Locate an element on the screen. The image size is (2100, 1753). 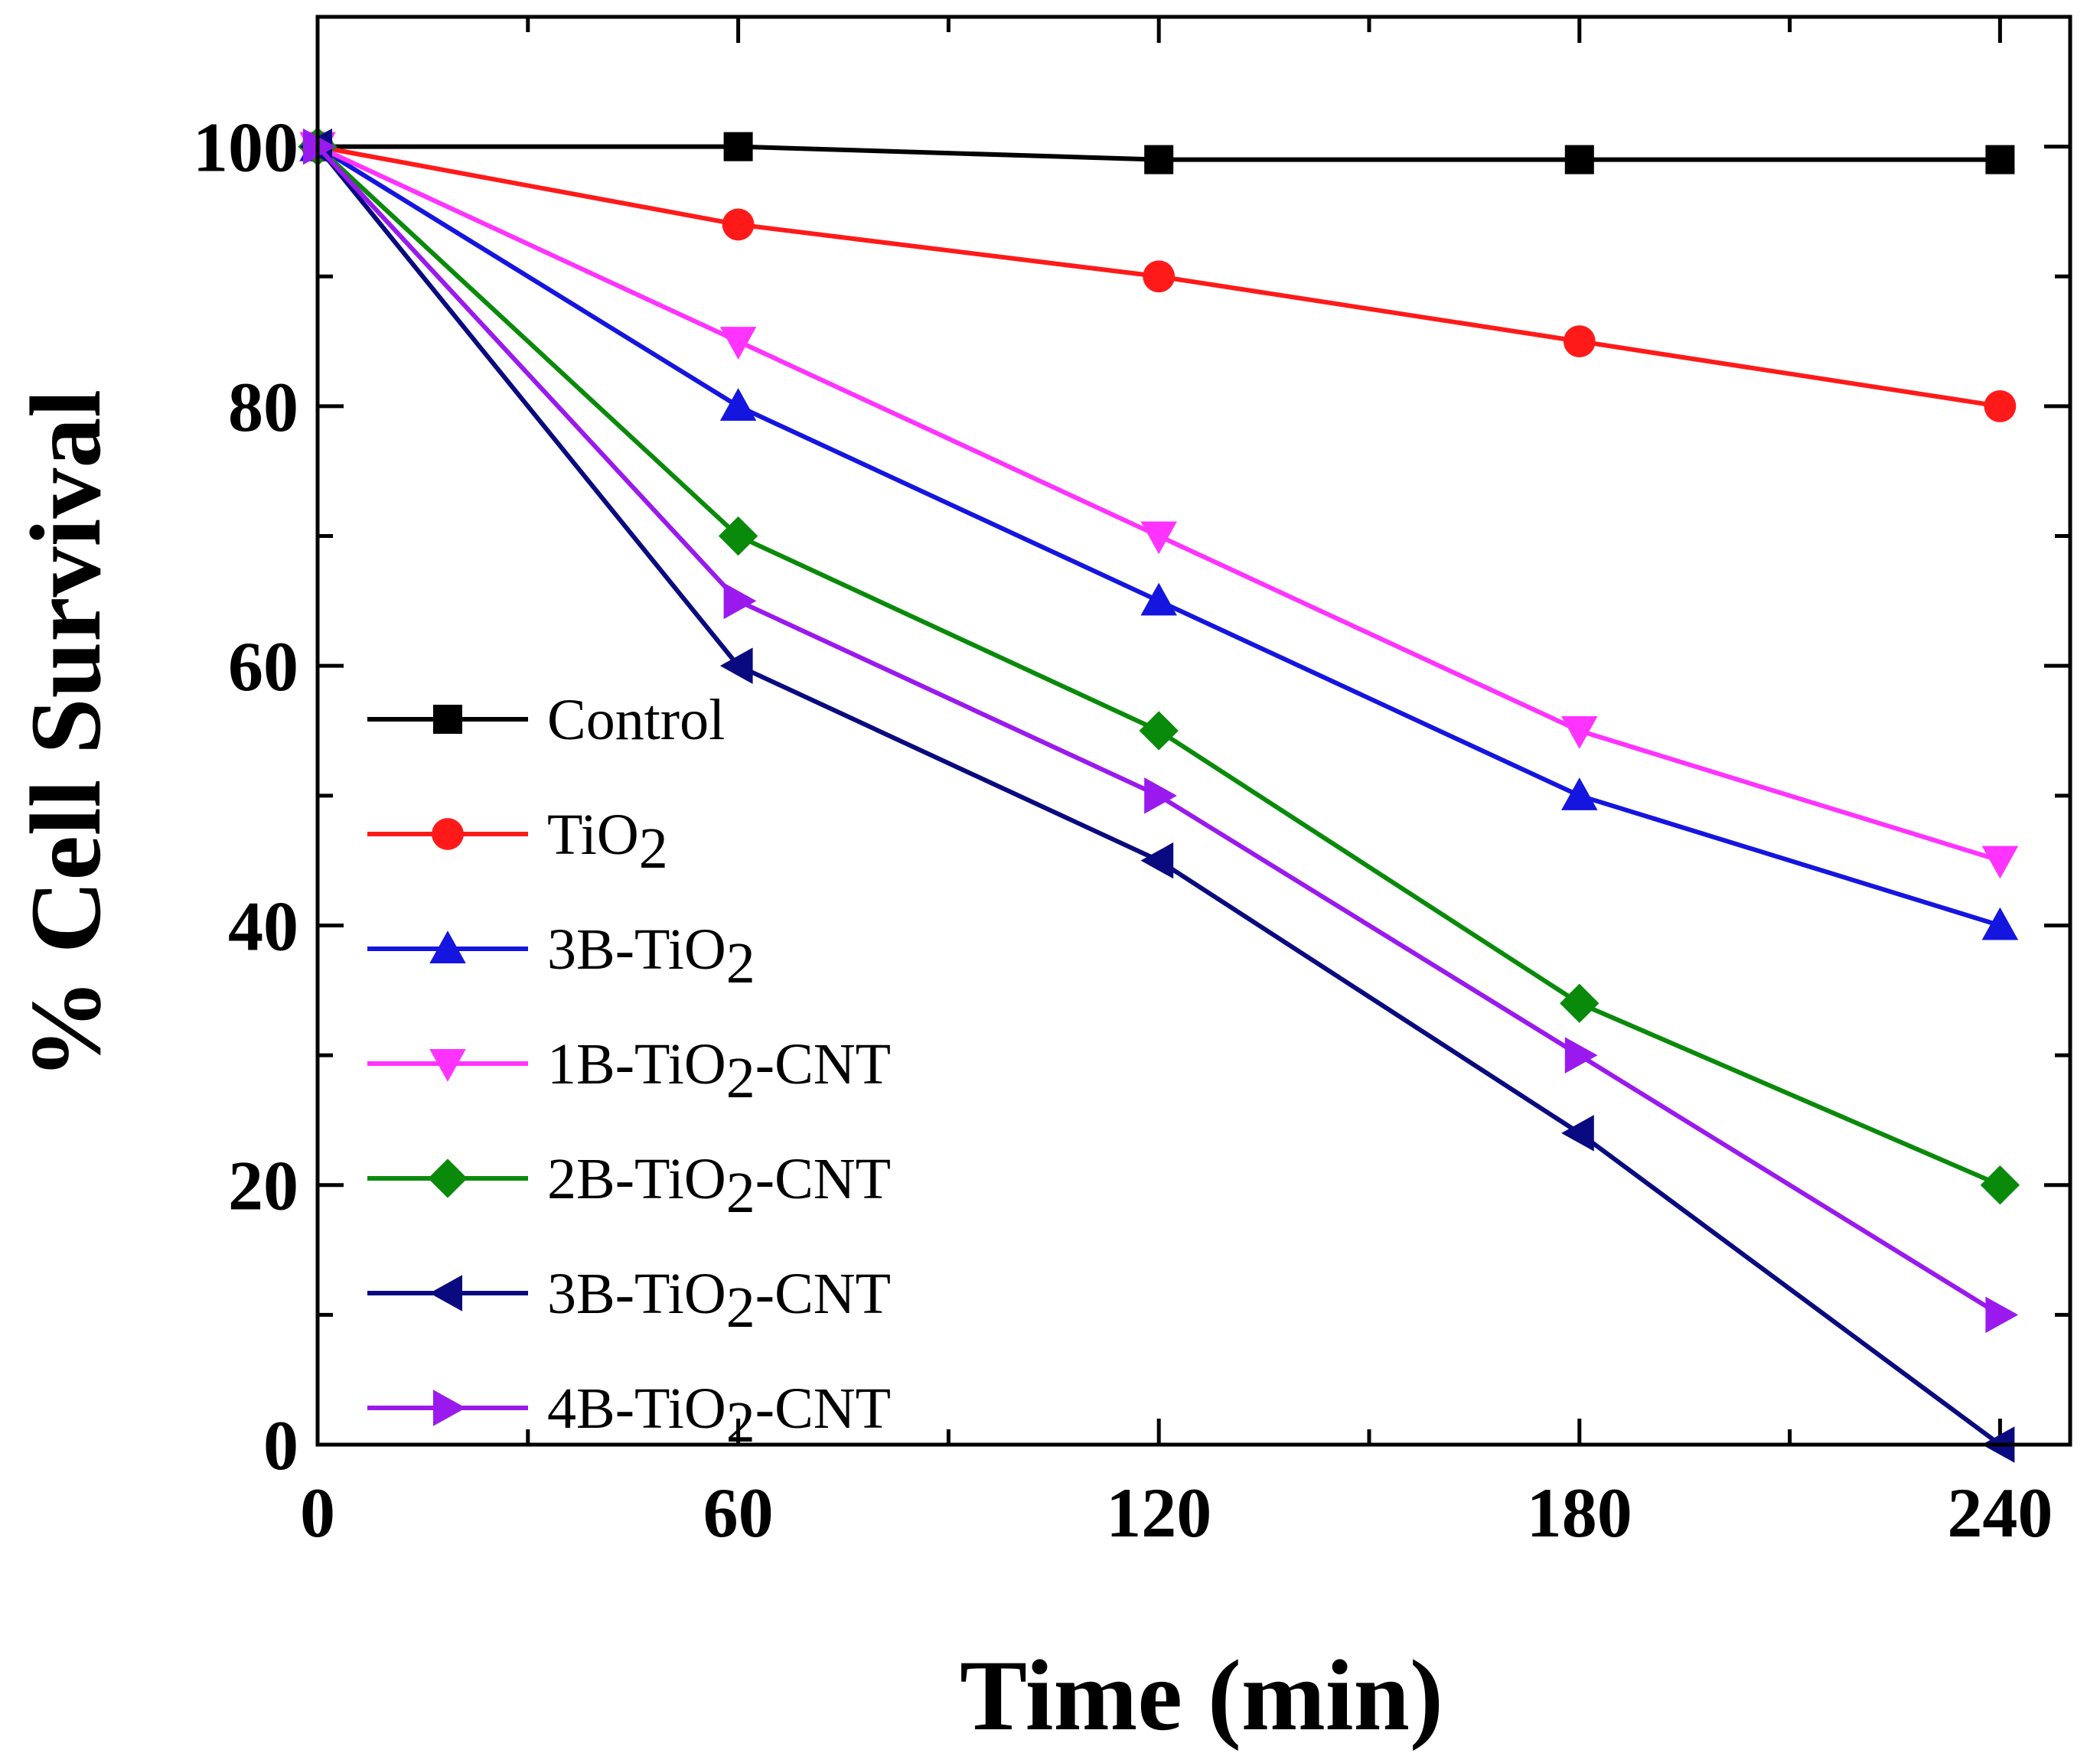
legend-item: Control is located at coordinates (546, 720).